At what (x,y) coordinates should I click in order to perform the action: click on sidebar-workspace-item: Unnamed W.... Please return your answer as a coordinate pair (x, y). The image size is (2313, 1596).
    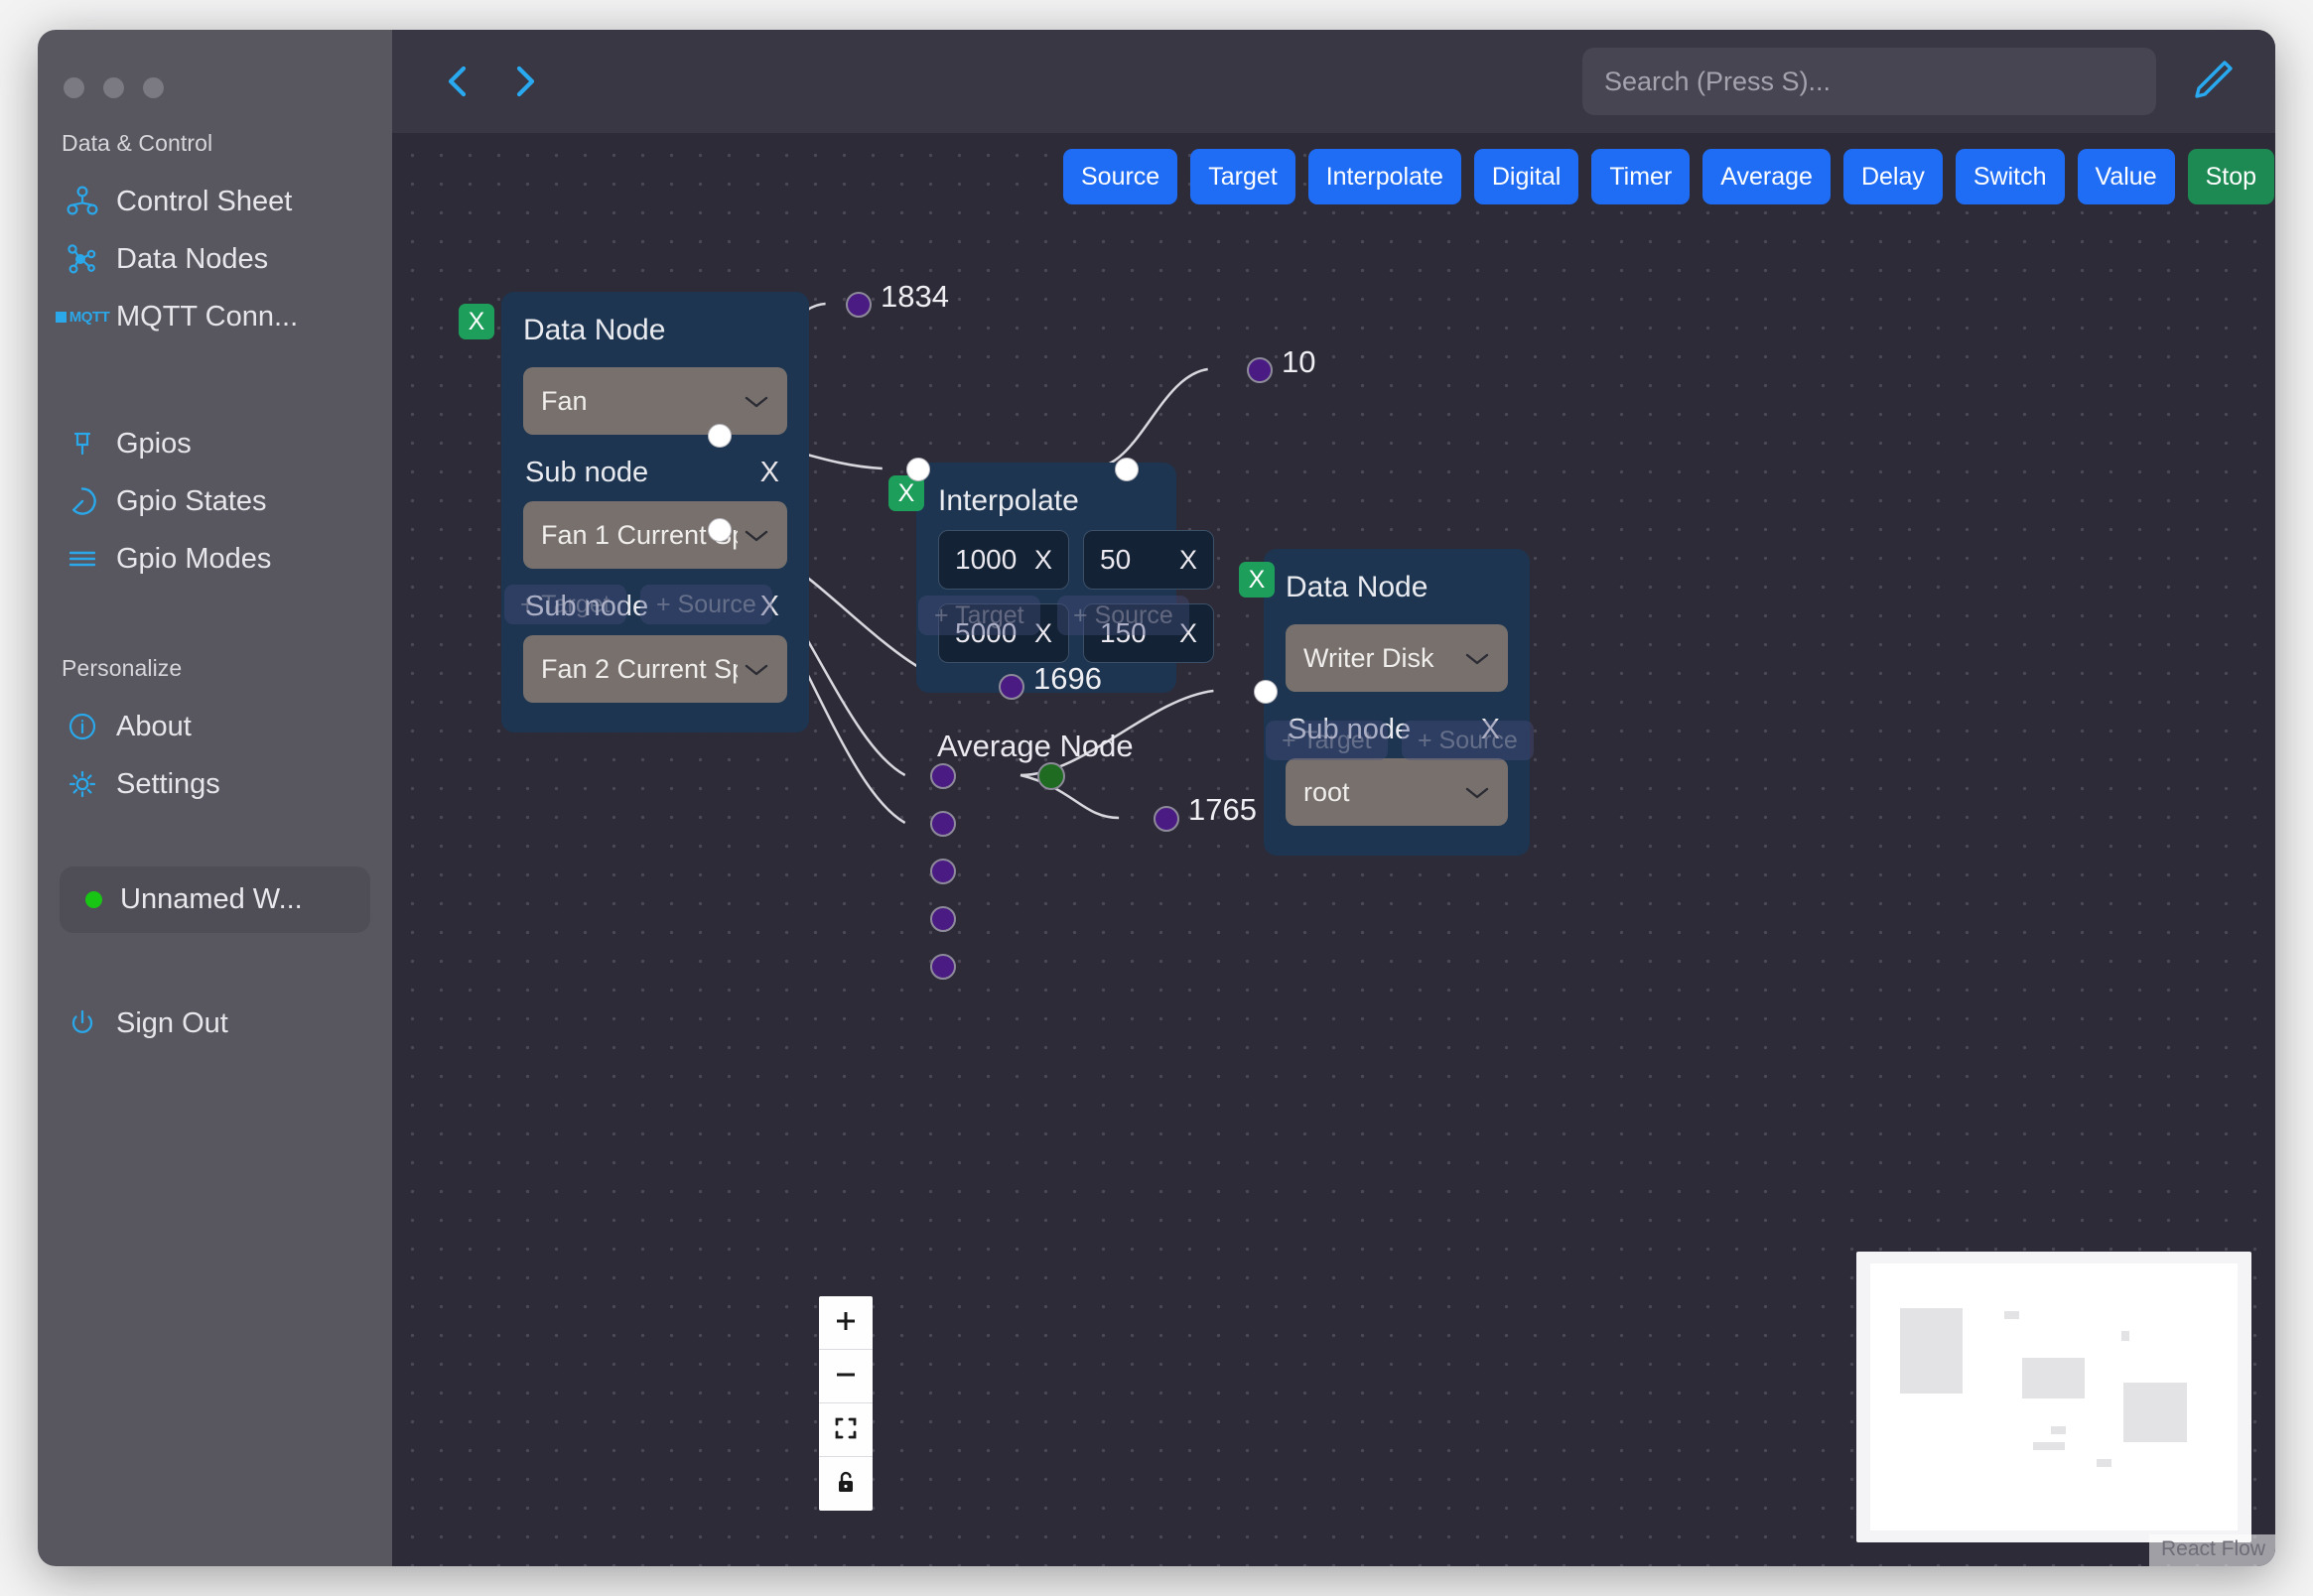
    Looking at the image, I should click on (215, 899).